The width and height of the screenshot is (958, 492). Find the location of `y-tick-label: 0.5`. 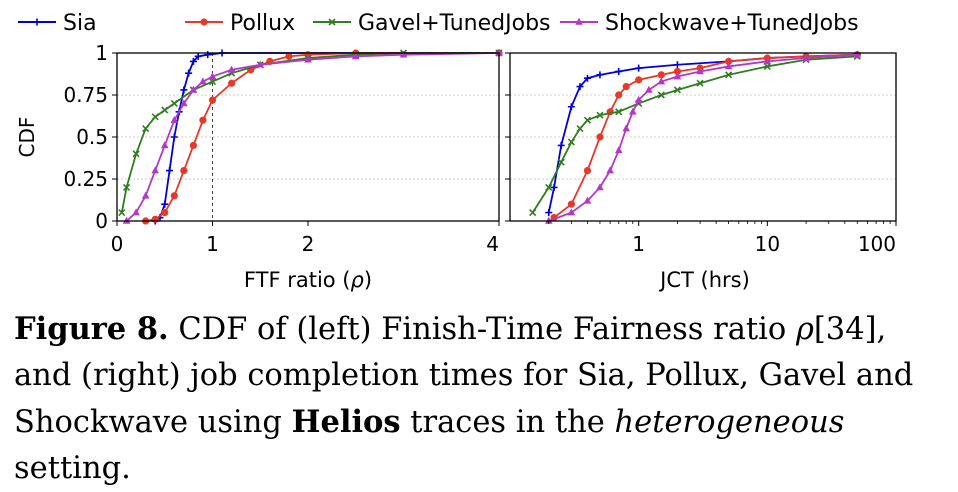

y-tick-label: 0.5 is located at coordinates (92, 137).